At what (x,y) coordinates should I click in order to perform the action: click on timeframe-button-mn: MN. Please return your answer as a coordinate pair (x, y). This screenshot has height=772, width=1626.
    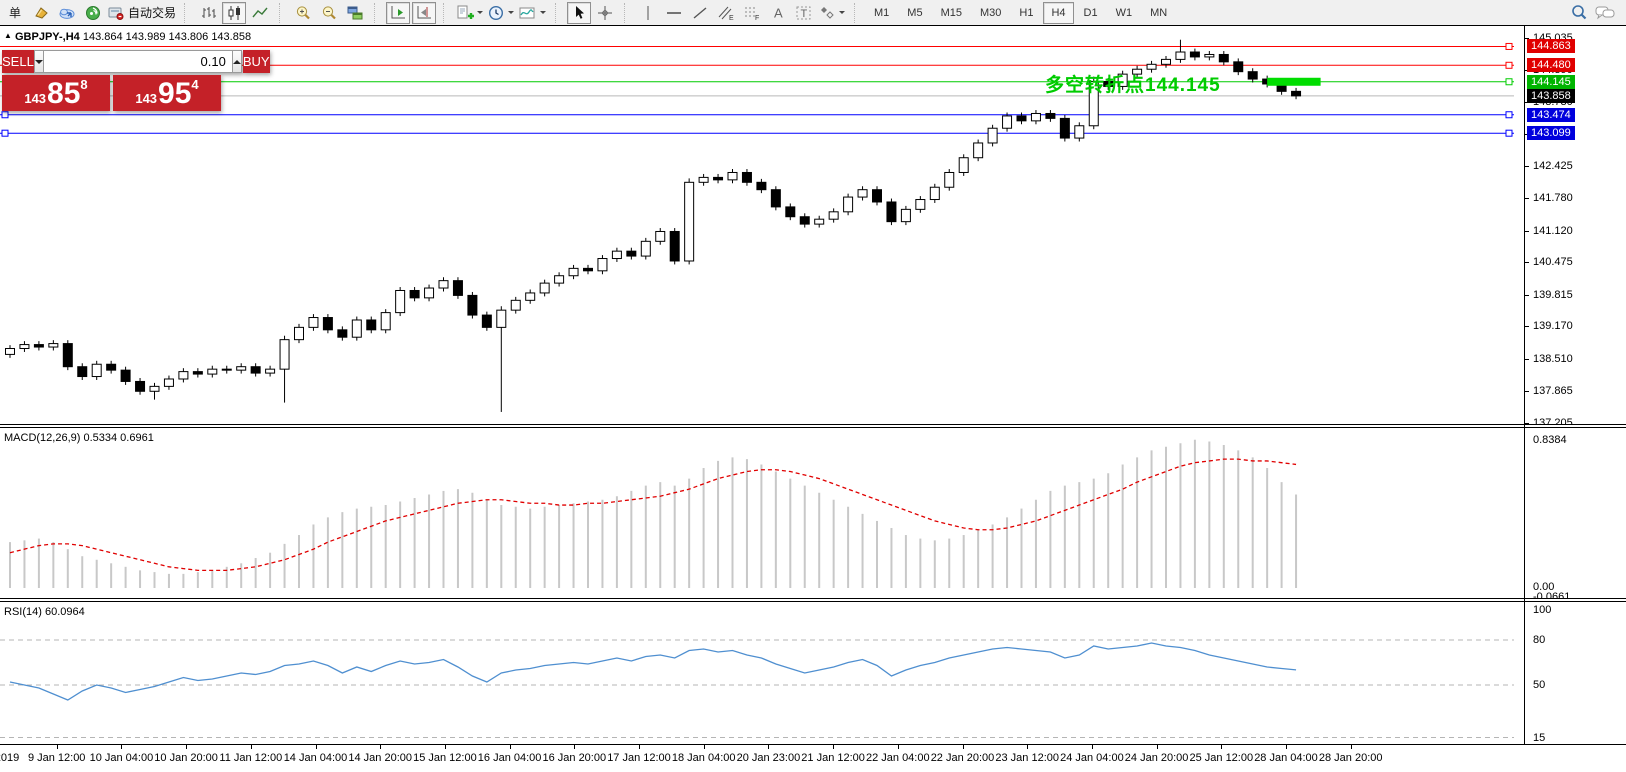
    Looking at the image, I should click on (1159, 12).